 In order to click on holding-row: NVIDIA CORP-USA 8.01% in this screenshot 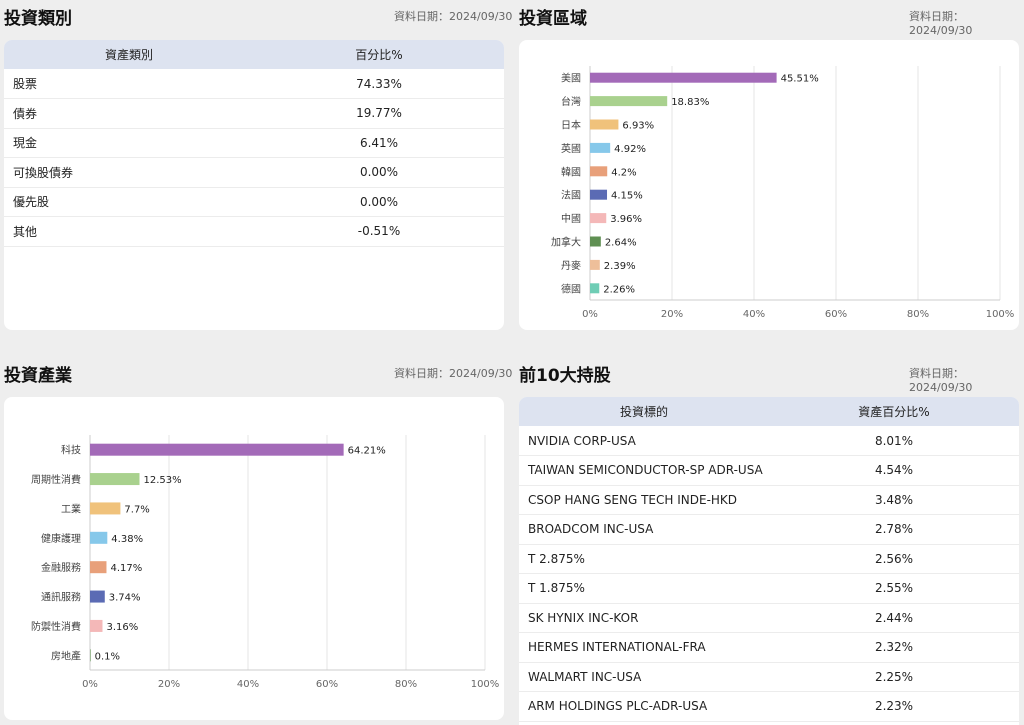, I will do `click(769, 441)`.